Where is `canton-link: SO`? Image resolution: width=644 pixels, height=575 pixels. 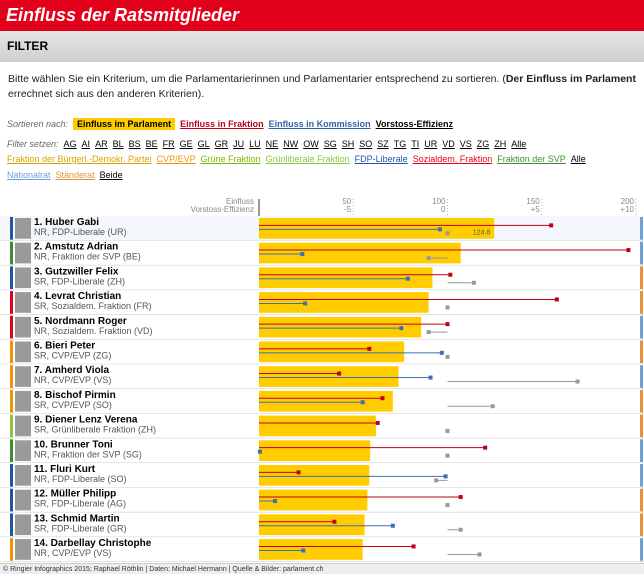 canton-link: SO is located at coordinates (365, 144).